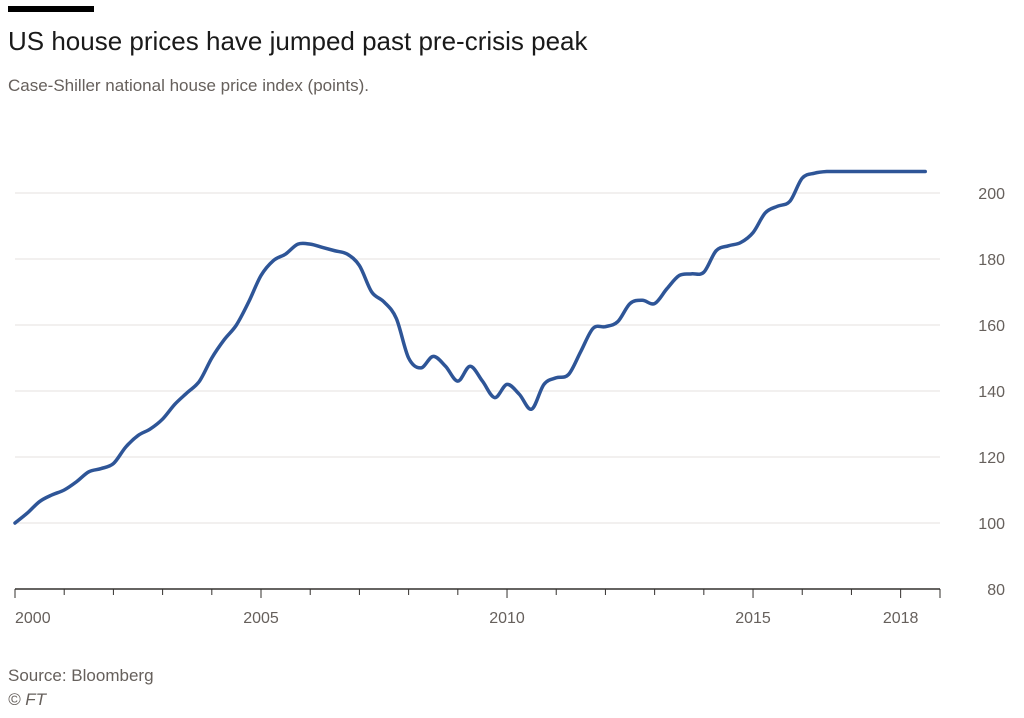 The image size is (1024, 718). I want to click on y-tick-label-120: 120, so click(991, 458).